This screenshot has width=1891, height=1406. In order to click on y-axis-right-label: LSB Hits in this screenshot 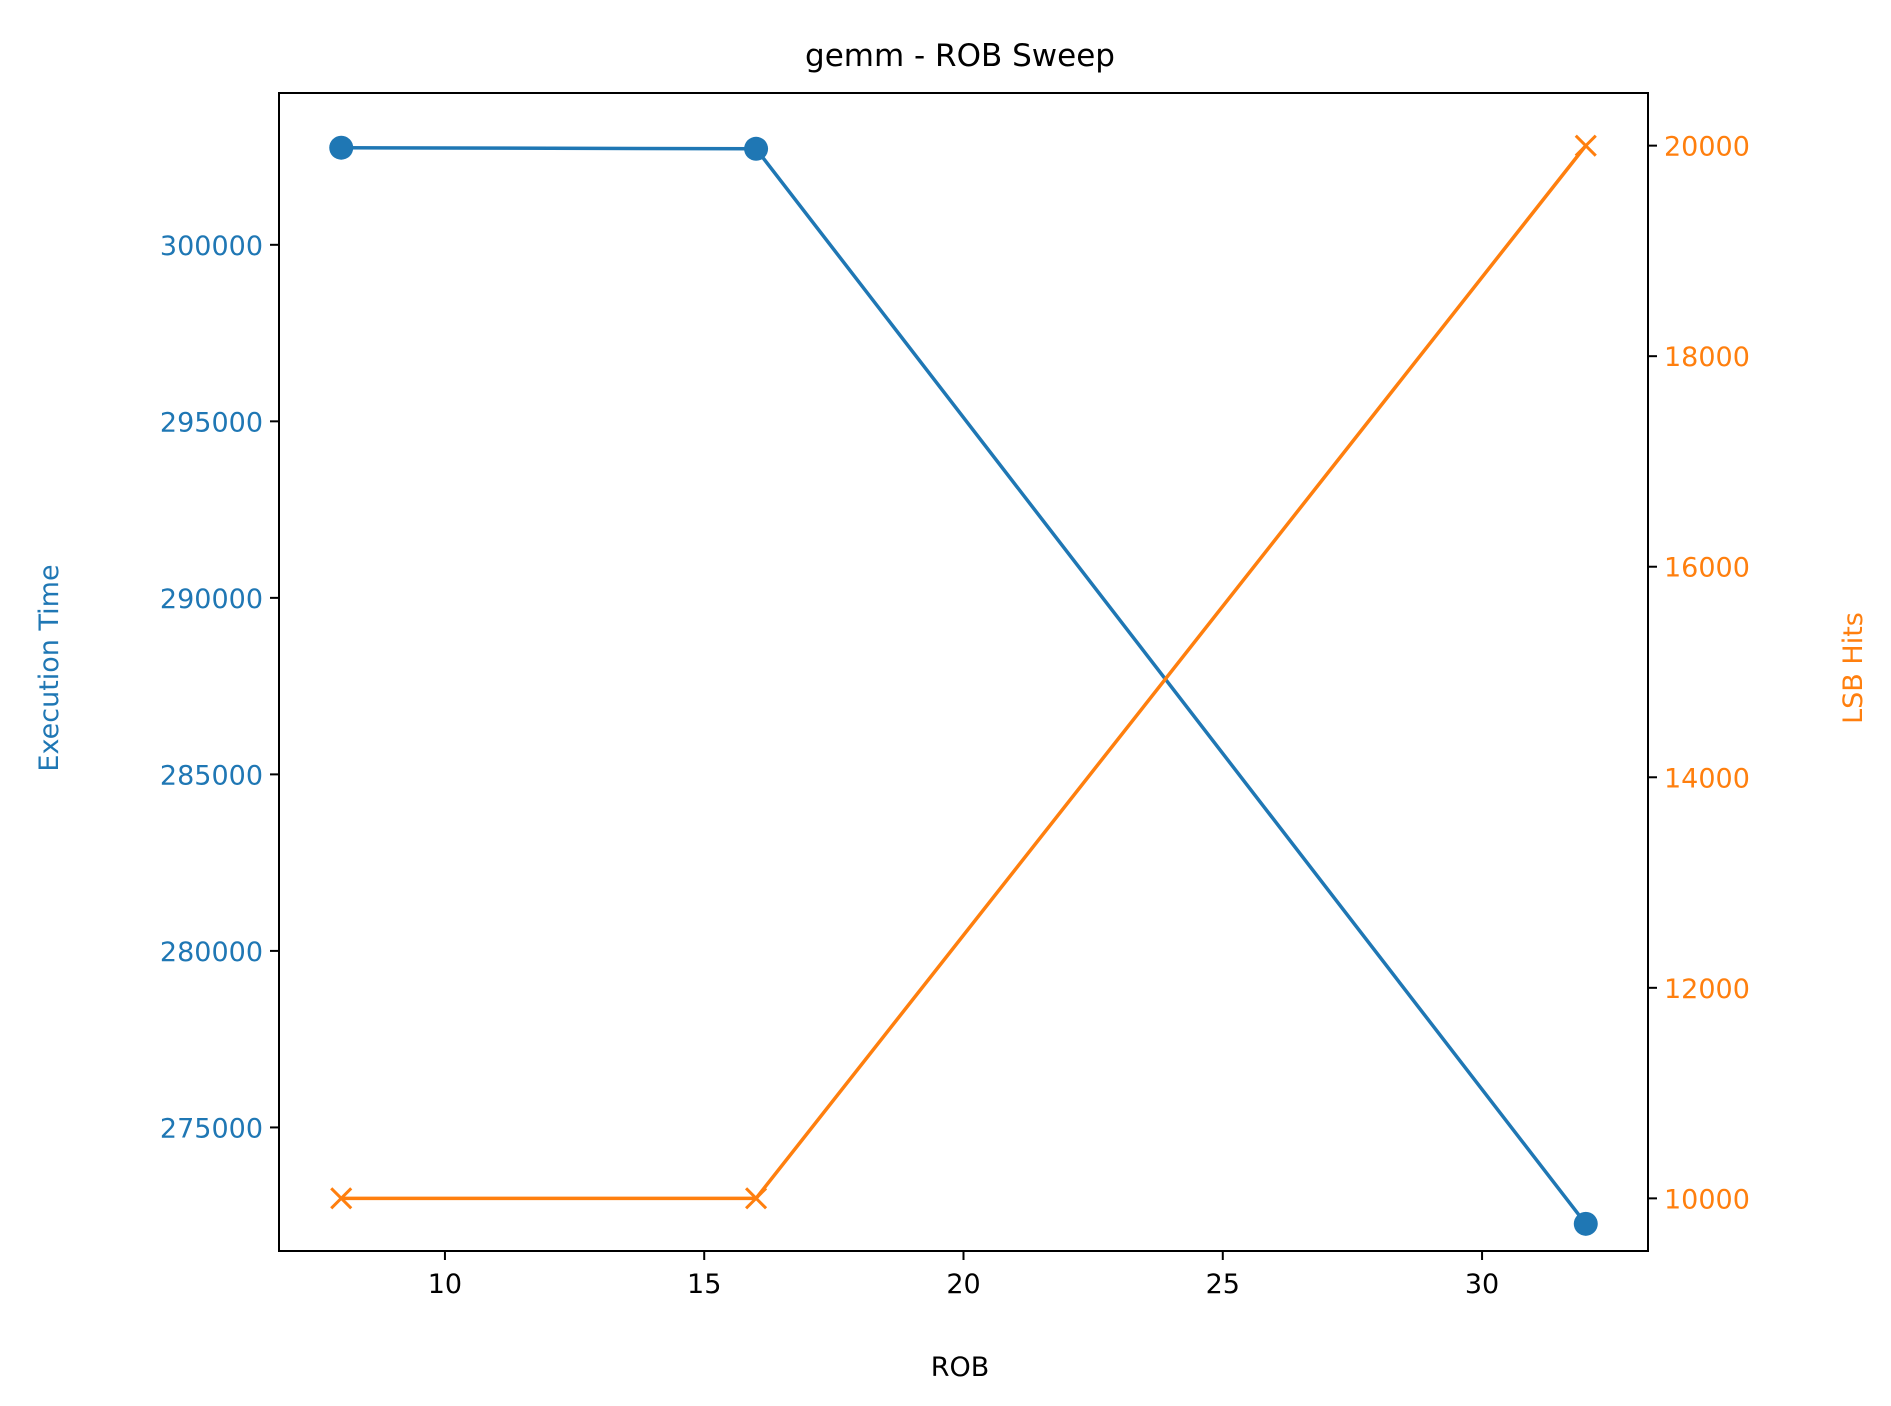, I will do `click(1853, 668)`.